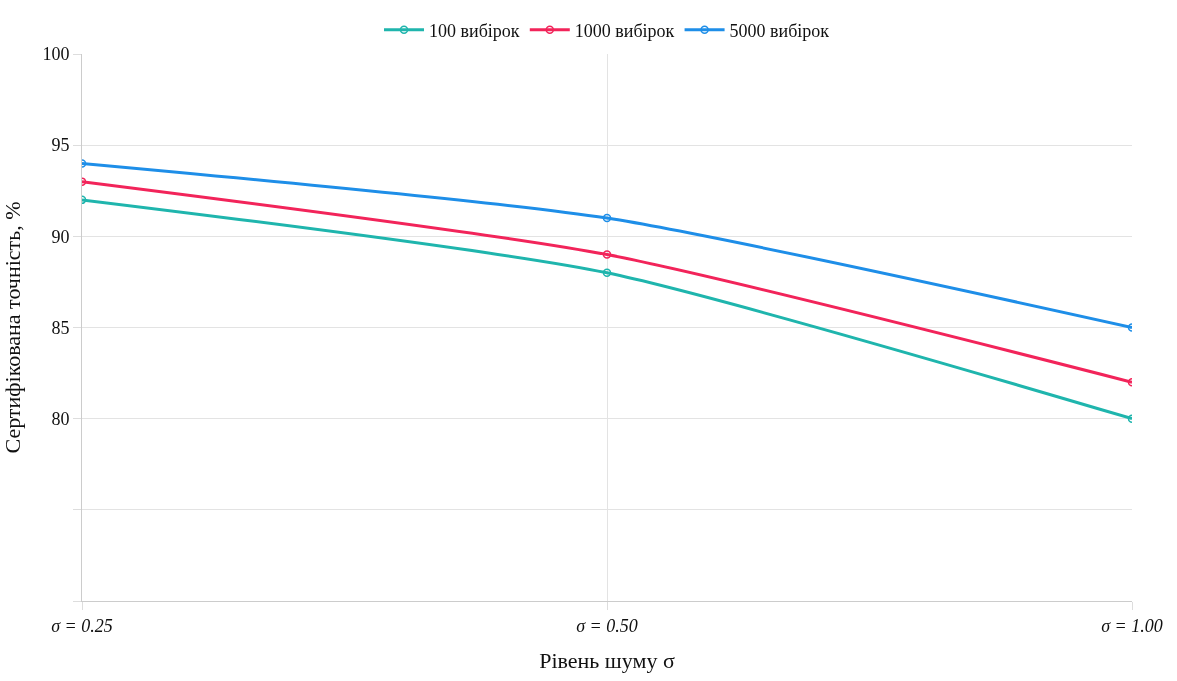 The height and width of the screenshot is (681, 1177). What do you see at coordinates (13, 327) in the screenshot?
I see `y-axis-title: Сертифікована точність, %` at bounding box center [13, 327].